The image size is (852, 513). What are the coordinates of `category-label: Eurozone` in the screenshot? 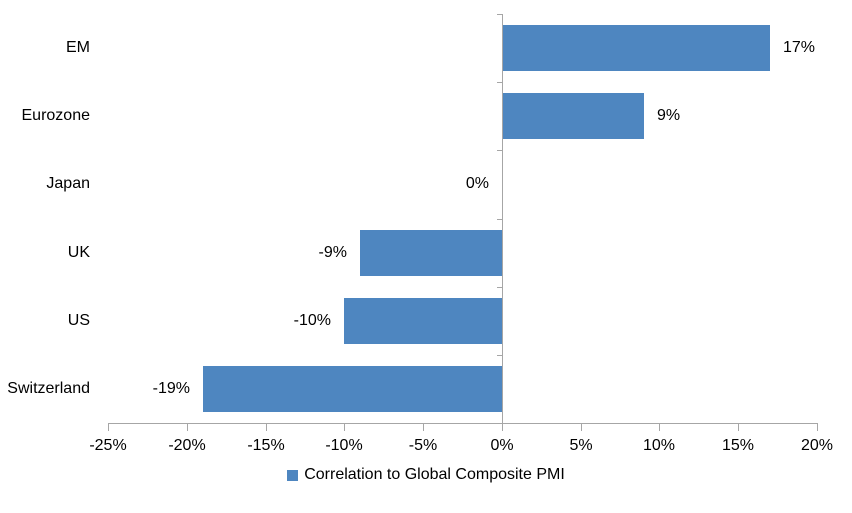 It's located at (56, 115).